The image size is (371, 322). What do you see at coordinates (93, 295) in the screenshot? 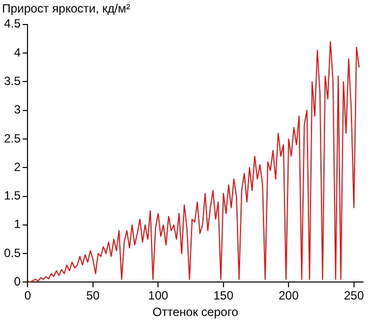
I see `x-tick-label: 50` at bounding box center [93, 295].